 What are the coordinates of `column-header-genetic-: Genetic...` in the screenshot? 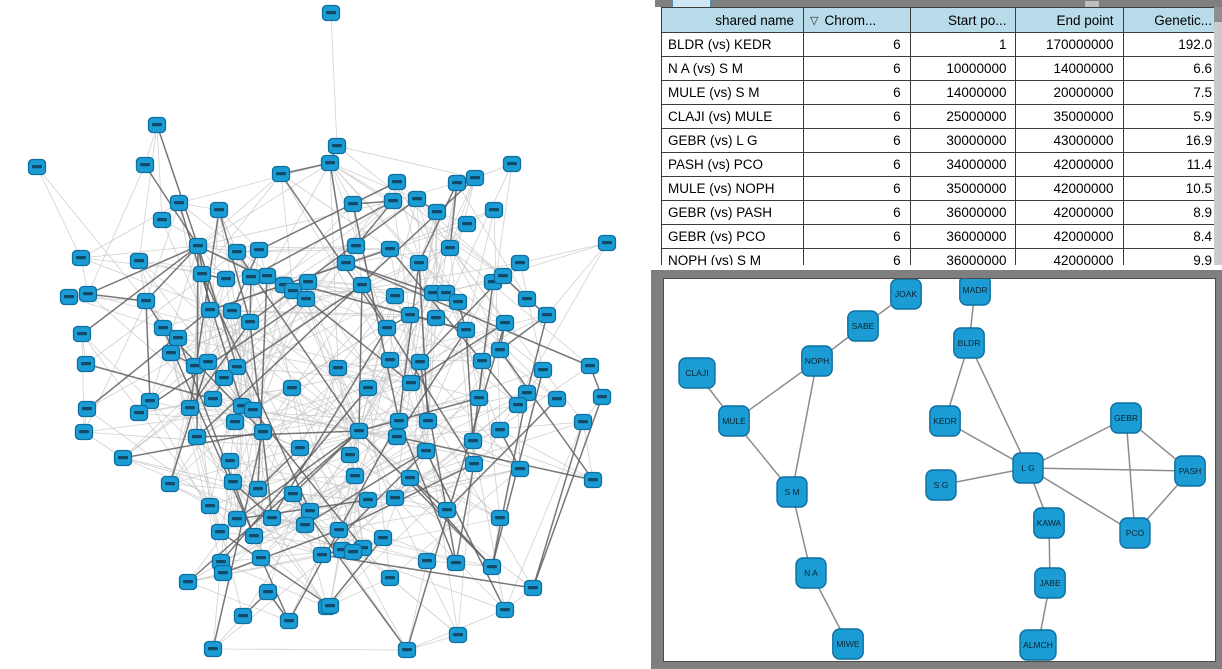 It's located at (1172, 20).